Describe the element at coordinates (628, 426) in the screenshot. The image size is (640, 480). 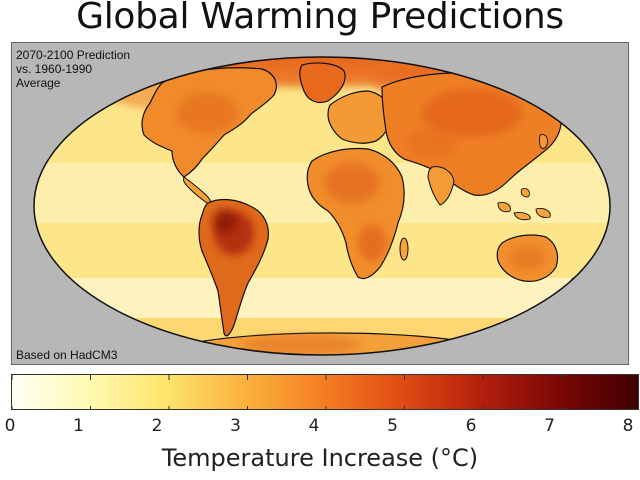
I see `colorbar-tick-label: 8` at that location.